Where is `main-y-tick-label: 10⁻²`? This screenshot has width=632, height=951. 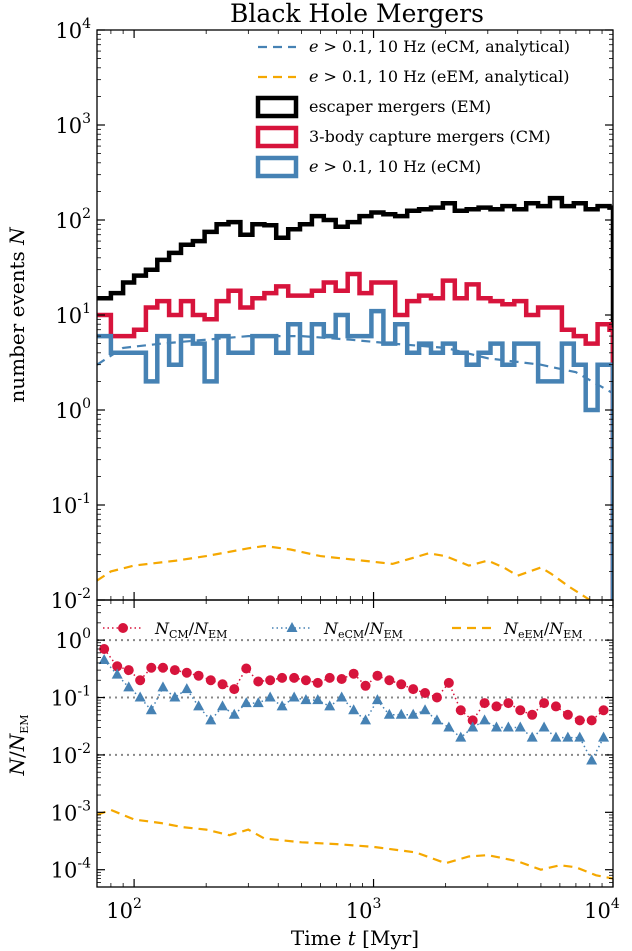
main-y-tick-label: 10⁻² is located at coordinates (71, 599).